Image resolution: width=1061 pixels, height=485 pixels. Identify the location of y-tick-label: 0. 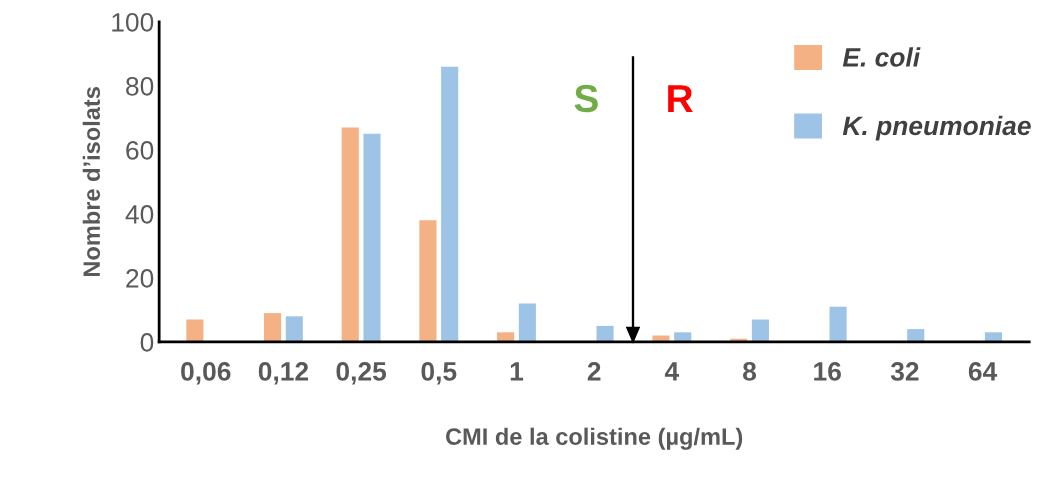
(147, 342).